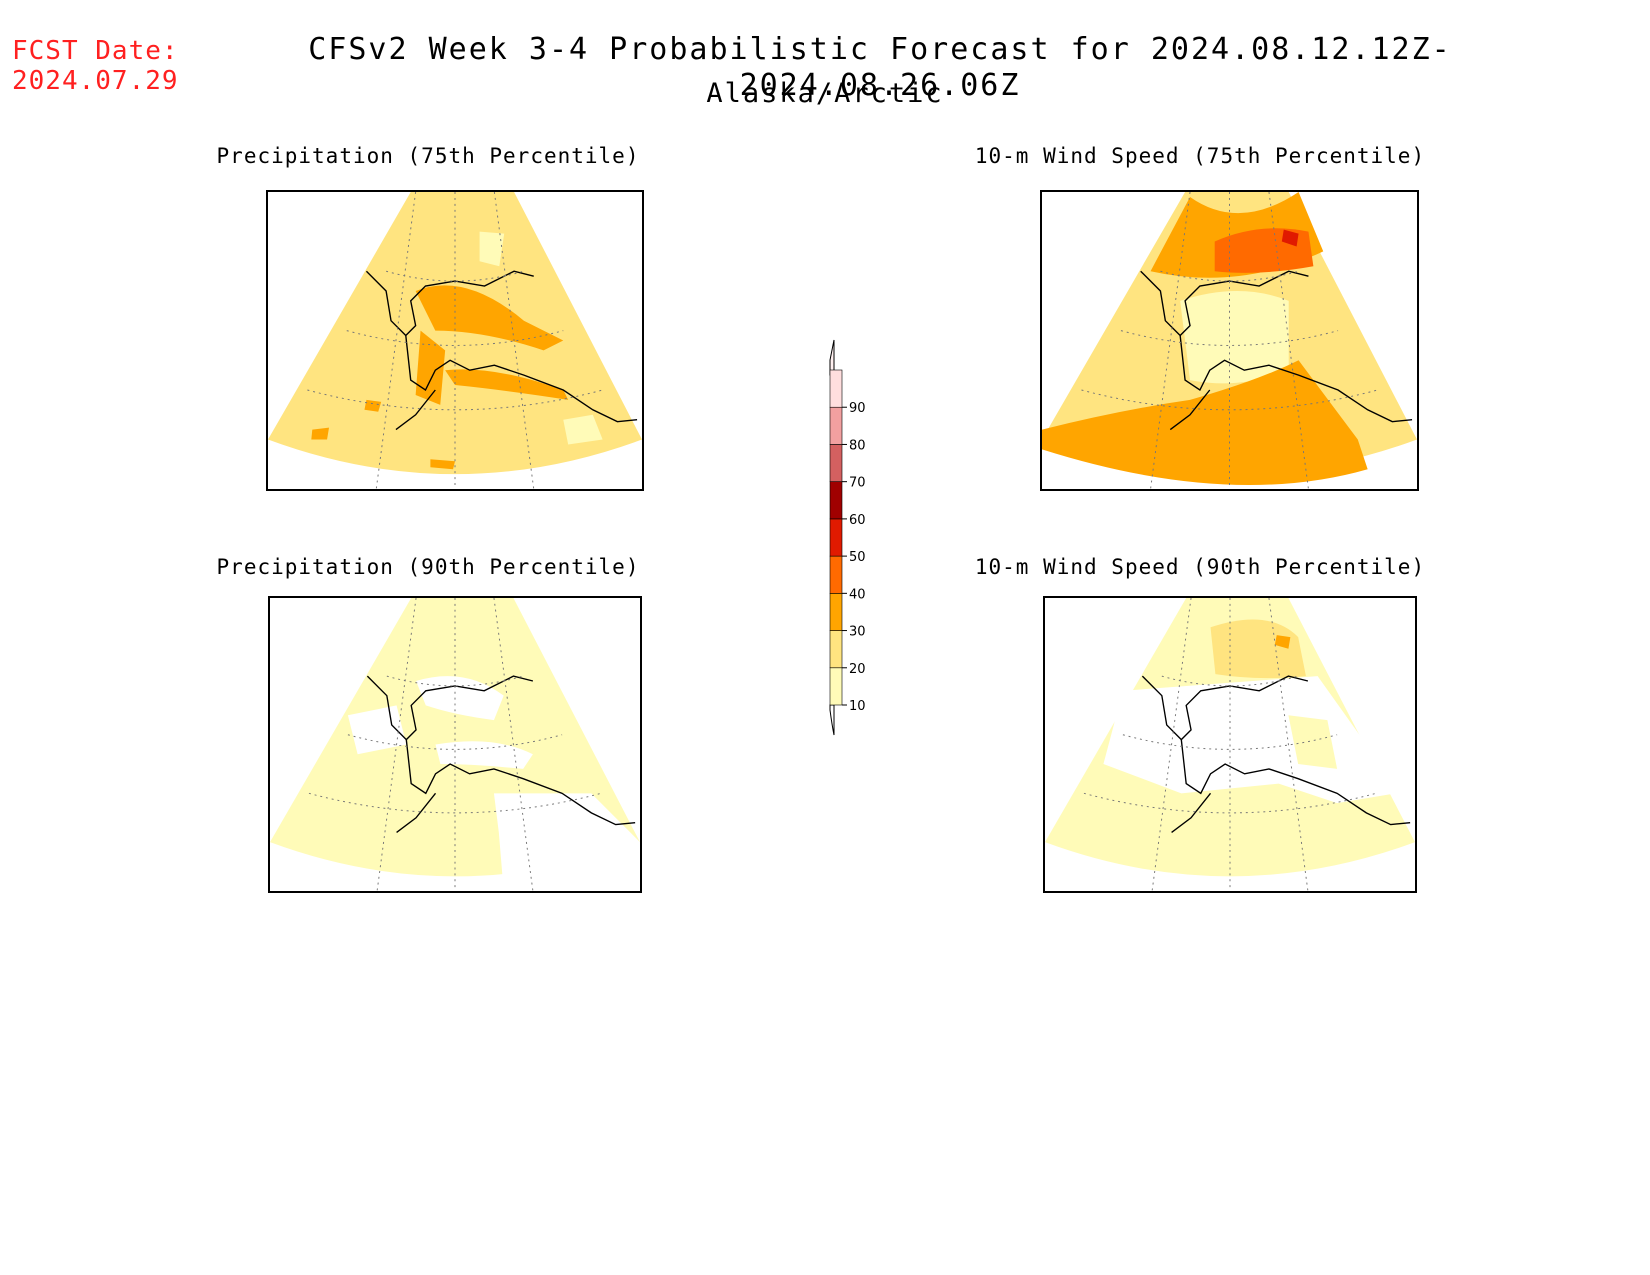 The image size is (1650, 1275). Describe the element at coordinates (857, 445) in the screenshot. I see `colorbar-label: 80` at that location.